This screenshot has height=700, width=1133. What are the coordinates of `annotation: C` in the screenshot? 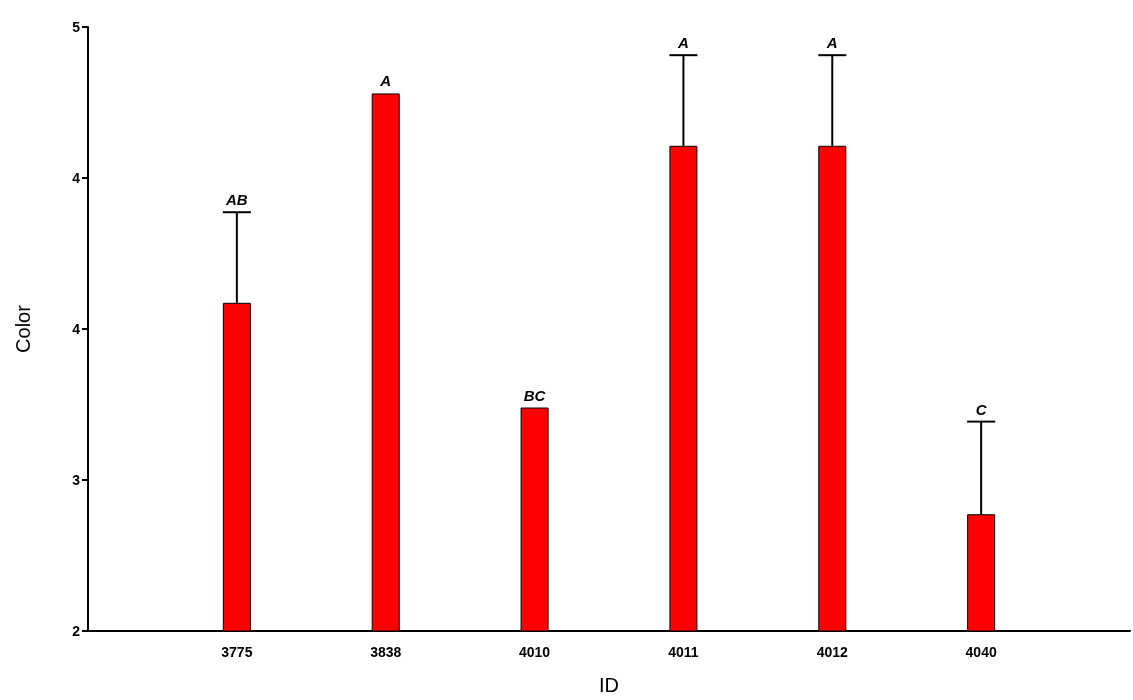 It's located at (981, 409).